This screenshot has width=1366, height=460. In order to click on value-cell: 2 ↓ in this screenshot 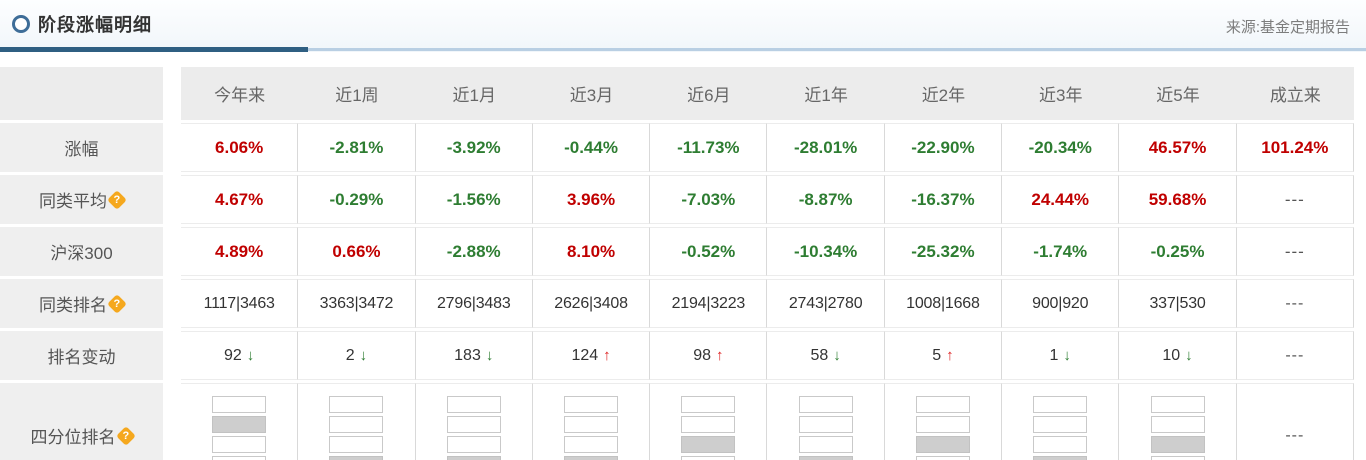, I will do `click(357, 355)`.